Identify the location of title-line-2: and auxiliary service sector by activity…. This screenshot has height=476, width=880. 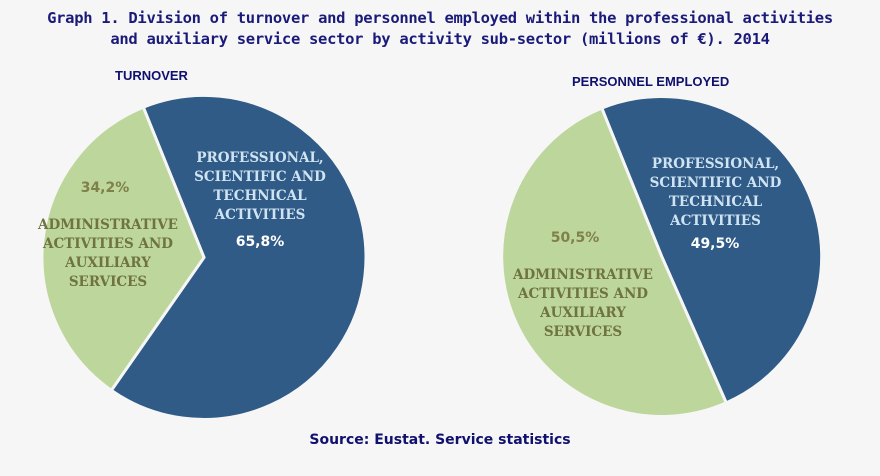
(440, 39).